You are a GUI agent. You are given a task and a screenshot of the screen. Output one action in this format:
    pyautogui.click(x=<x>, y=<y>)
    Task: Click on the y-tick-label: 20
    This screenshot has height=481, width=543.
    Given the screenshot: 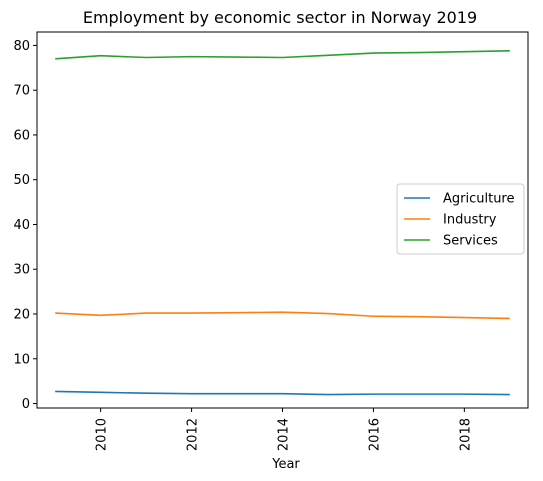 What is the action you would take?
    pyautogui.click(x=21, y=315)
    